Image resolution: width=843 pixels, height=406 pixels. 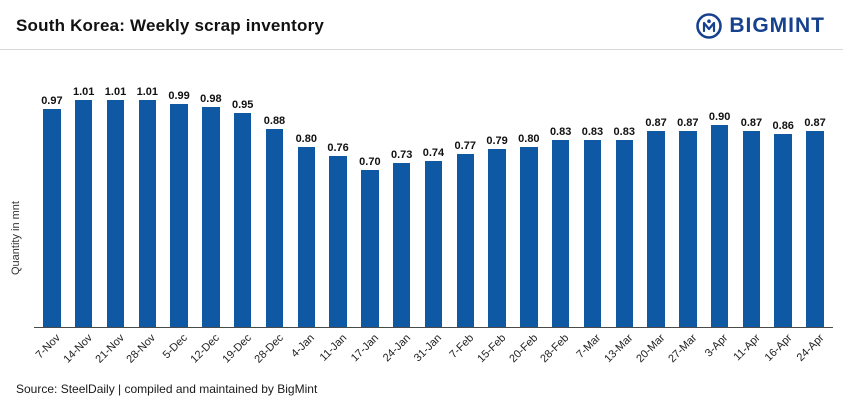 What do you see at coordinates (275, 221) in the screenshot?
I see `bar-column: 0.88` at bounding box center [275, 221].